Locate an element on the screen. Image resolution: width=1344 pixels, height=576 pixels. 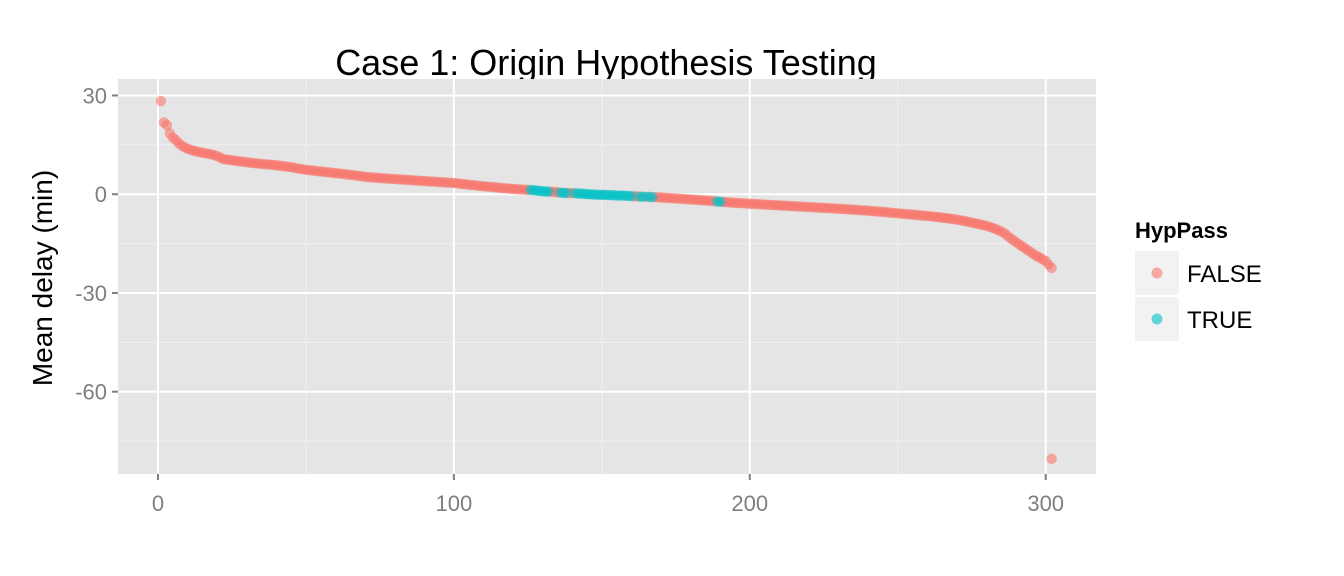
legend-label-false: FALSE is located at coordinates (1224, 274).